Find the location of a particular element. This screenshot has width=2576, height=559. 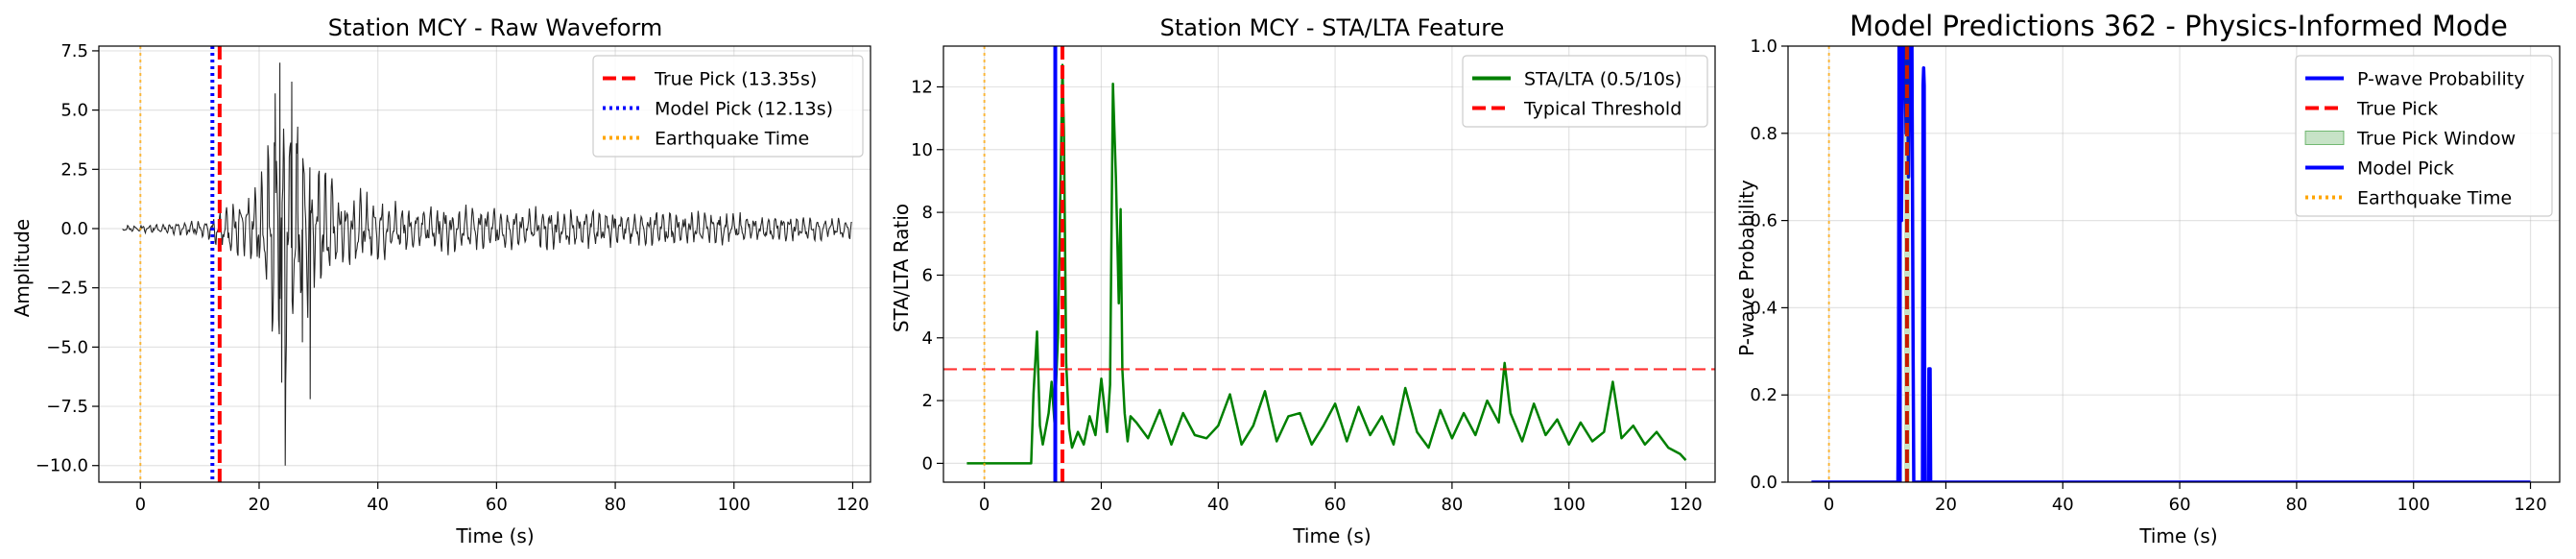

y-tick-label: 0 is located at coordinates (927, 463).